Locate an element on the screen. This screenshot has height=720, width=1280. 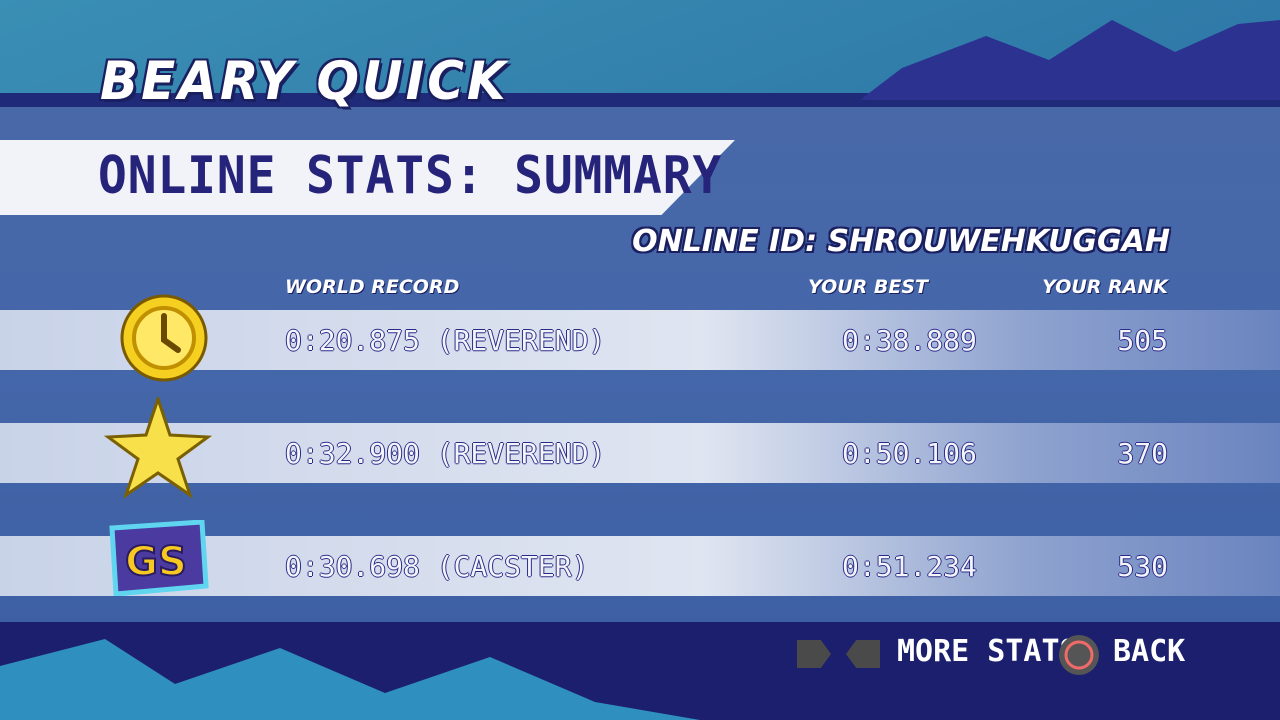
your-best-cell: 0:51.234 is located at coordinates (909, 566).